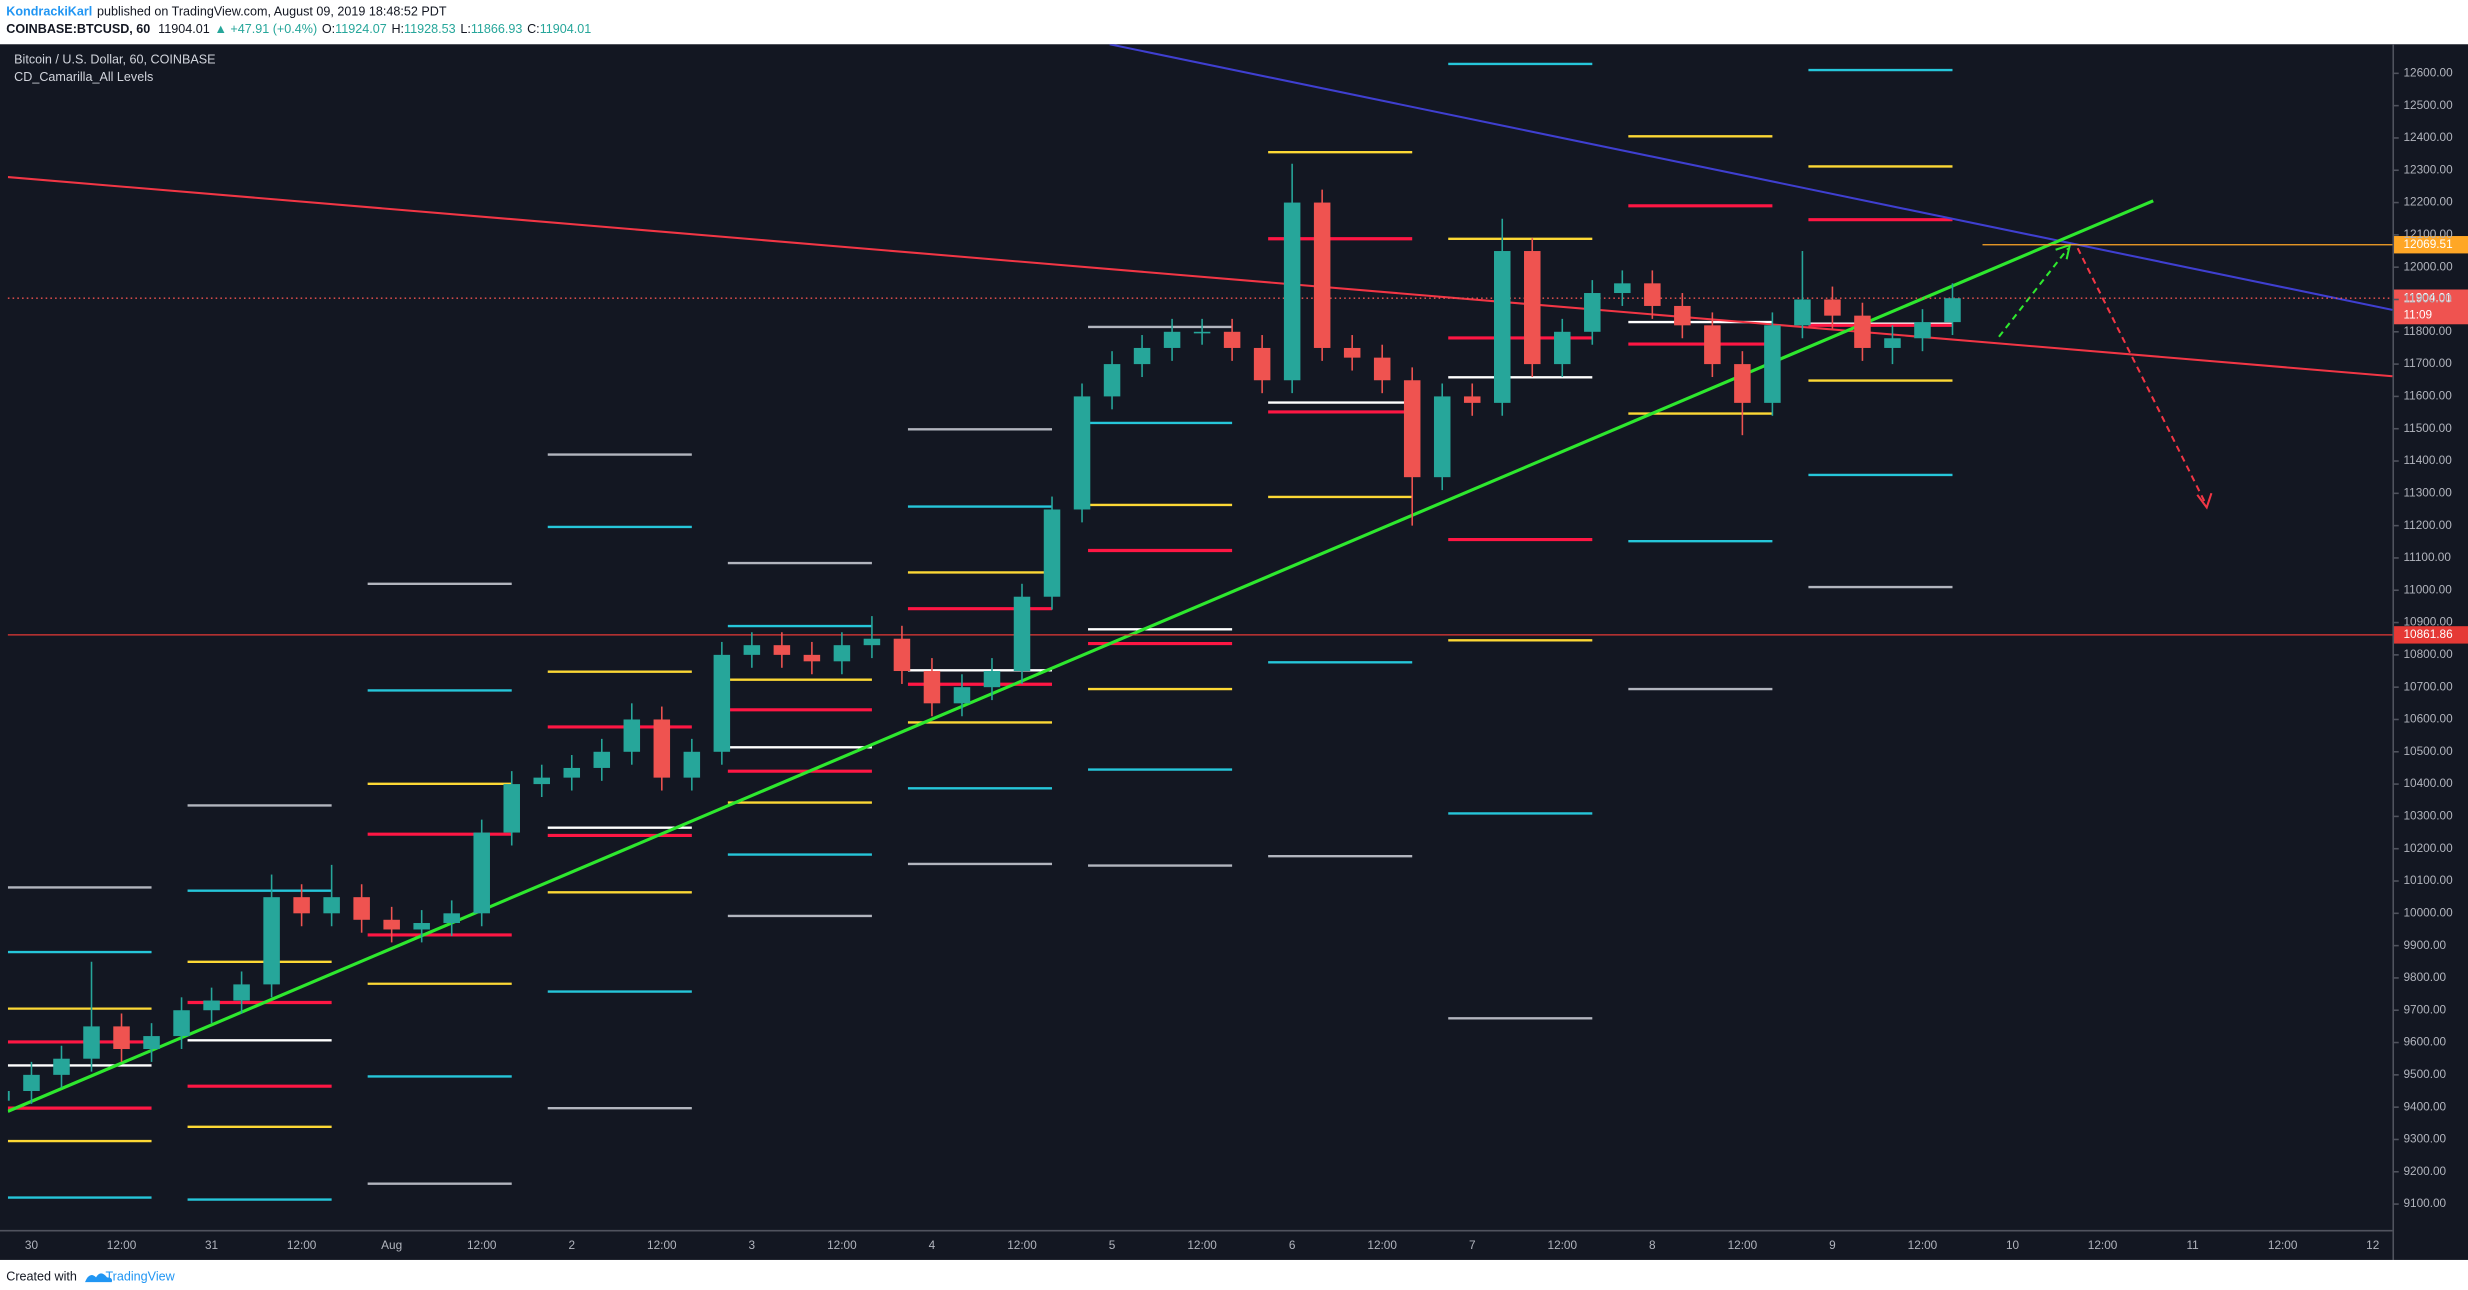 This screenshot has height=1290, width=2468. What do you see at coordinates (2428, 880) in the screenshot?
I see `y-tick-label: 10100.00` at bounding box center [2428, 880].